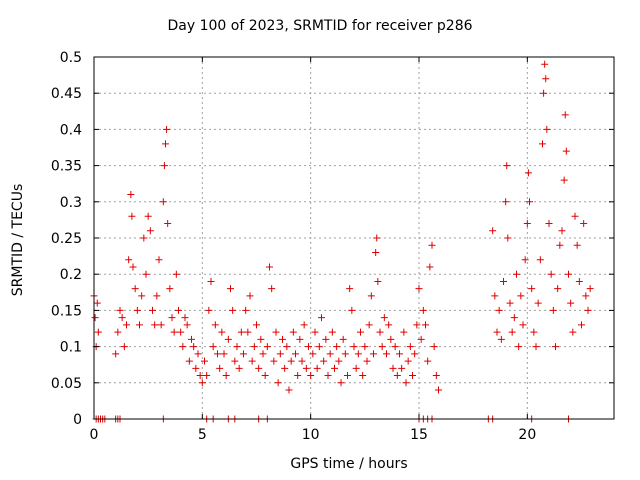 The width and height of the screenshot is (640, 480). What do you see at coordinates (77, 420) in the screenshot?
I see `y-tick-label: 0` at bounding box center [77, 420].